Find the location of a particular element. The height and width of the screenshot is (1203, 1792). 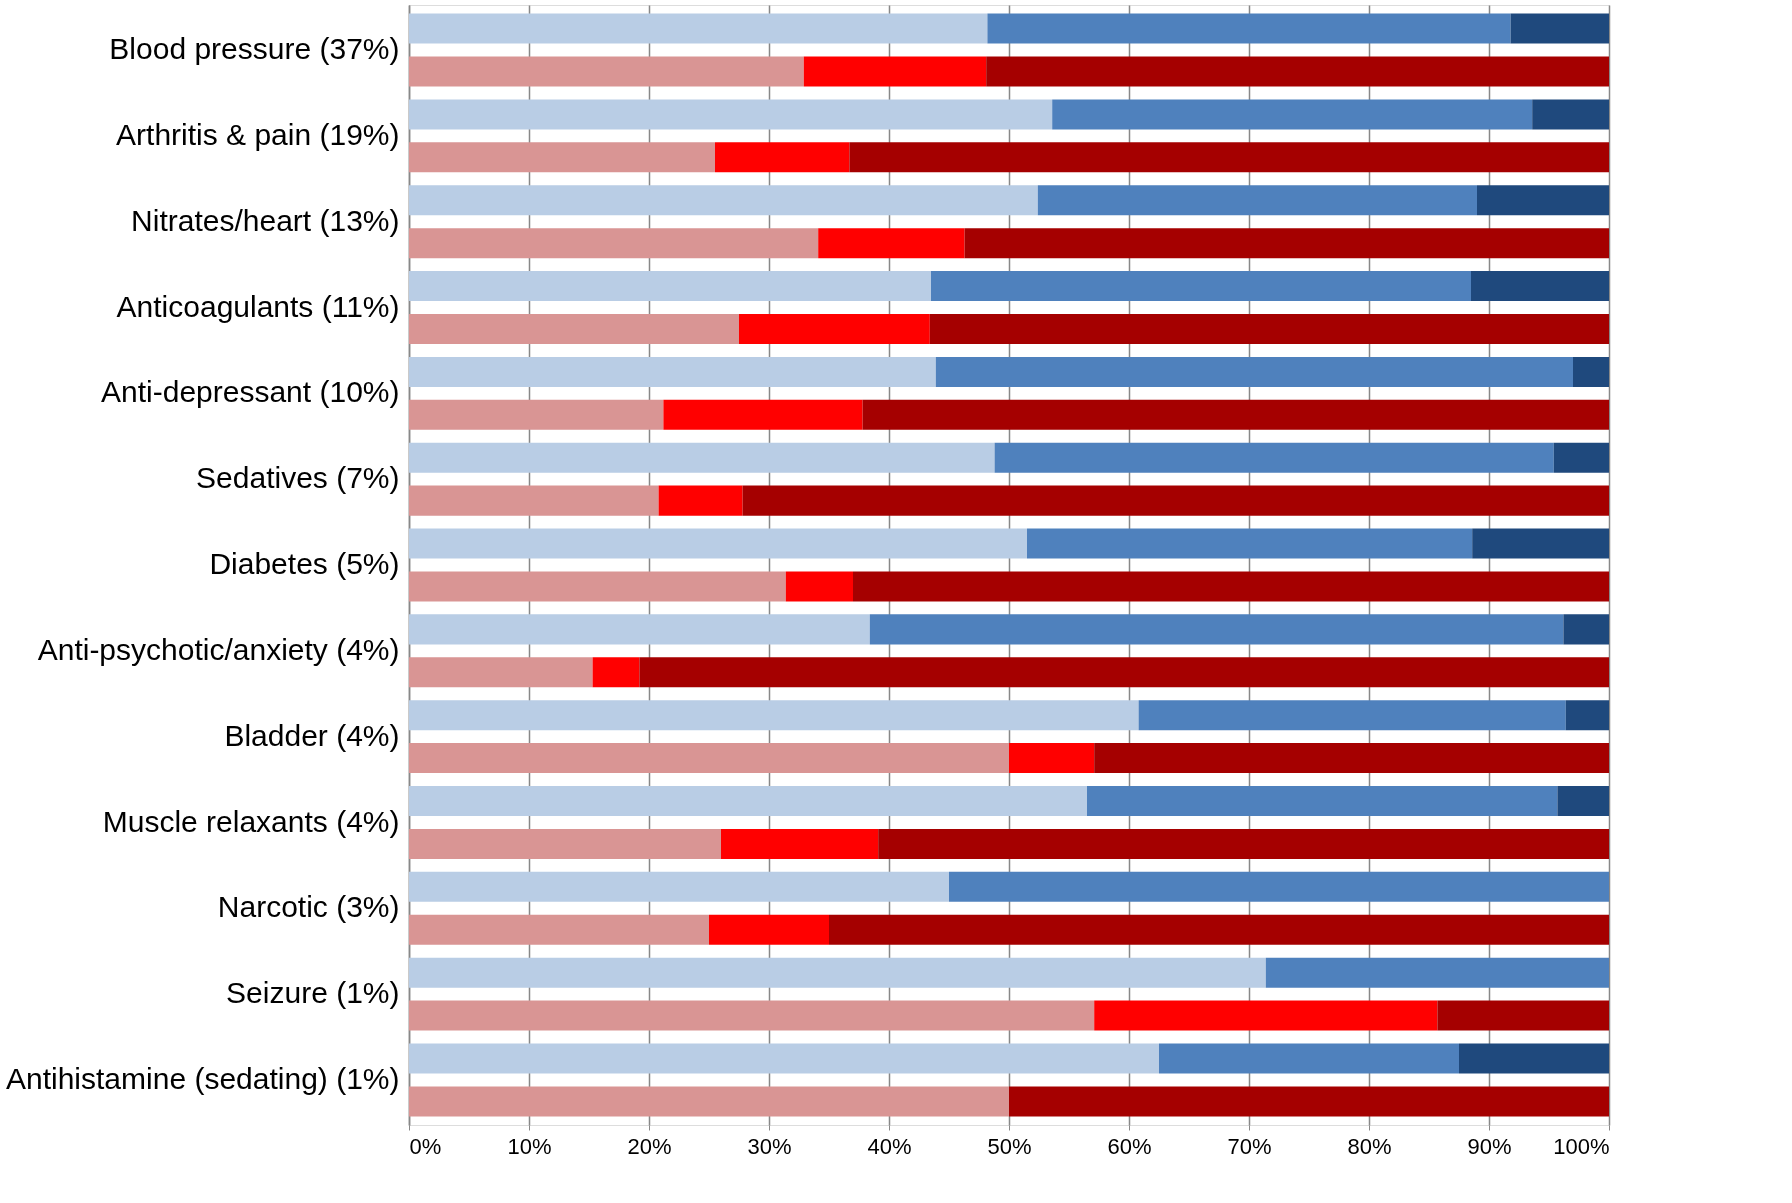

x-tick-label: 50% is located at coordinates (1009, 1146).